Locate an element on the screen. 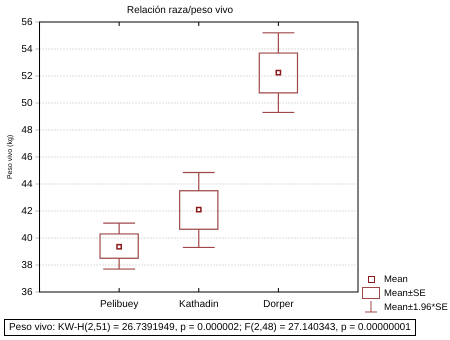  y-tick-label: 42 is located at coordinates (27, 211).